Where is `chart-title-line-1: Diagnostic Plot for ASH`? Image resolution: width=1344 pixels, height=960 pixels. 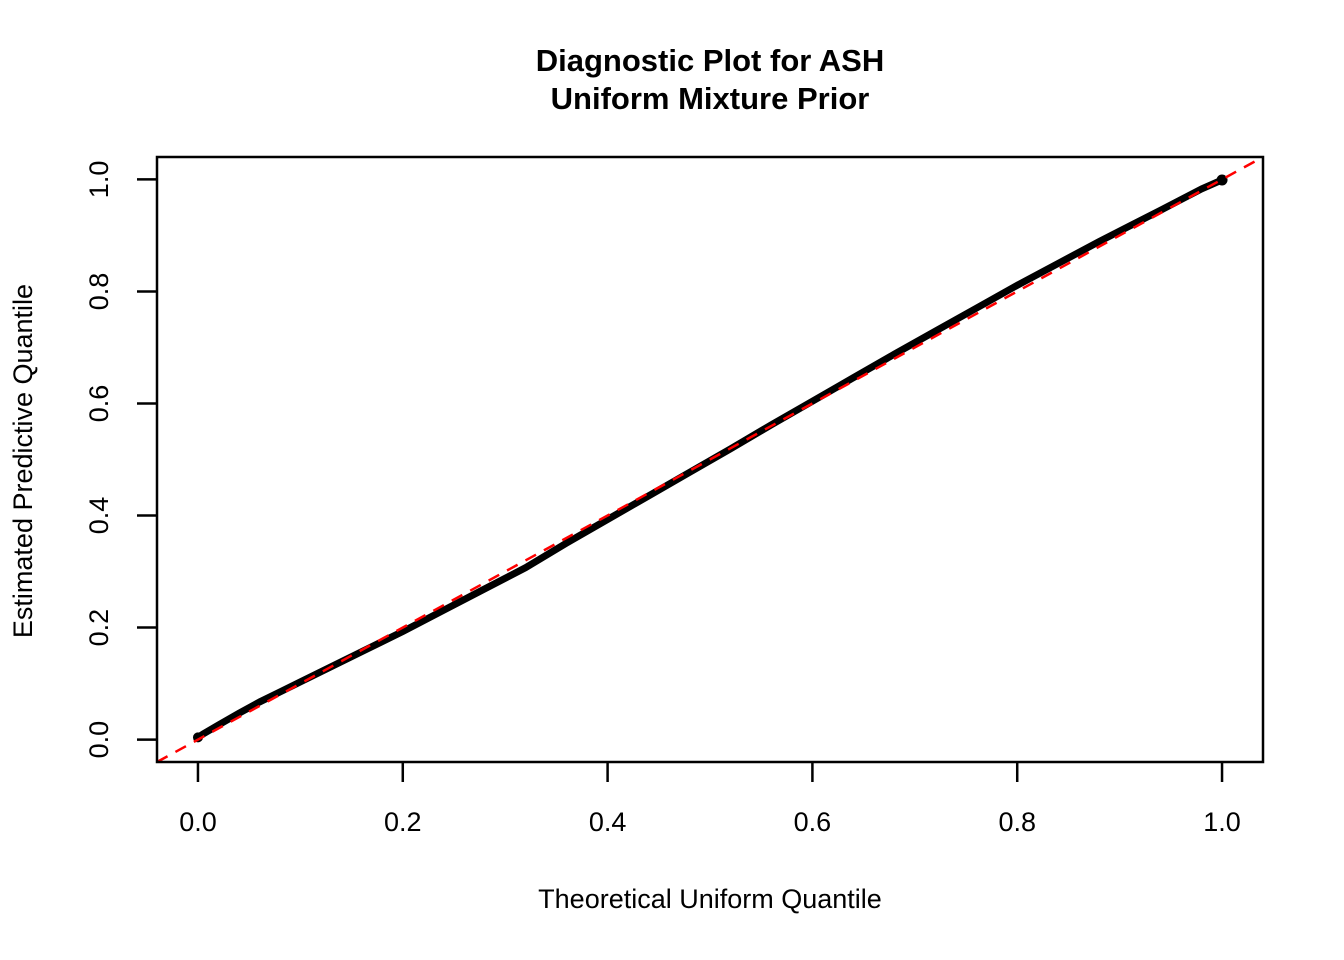
chart-title-line-1: Diagnostic Plot for ASH is located at coordinates (710, 60).